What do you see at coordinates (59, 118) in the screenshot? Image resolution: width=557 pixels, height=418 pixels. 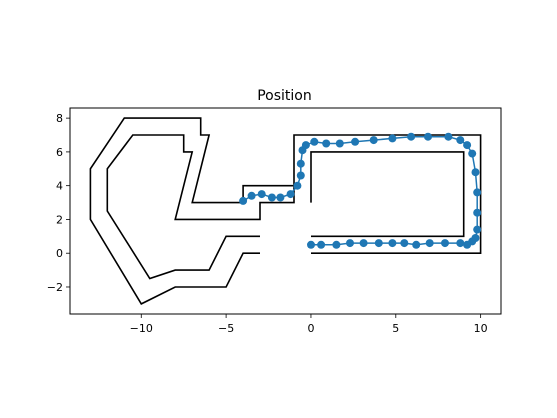 I see `y-tick-label: 8` at bounding box center [59, 118].